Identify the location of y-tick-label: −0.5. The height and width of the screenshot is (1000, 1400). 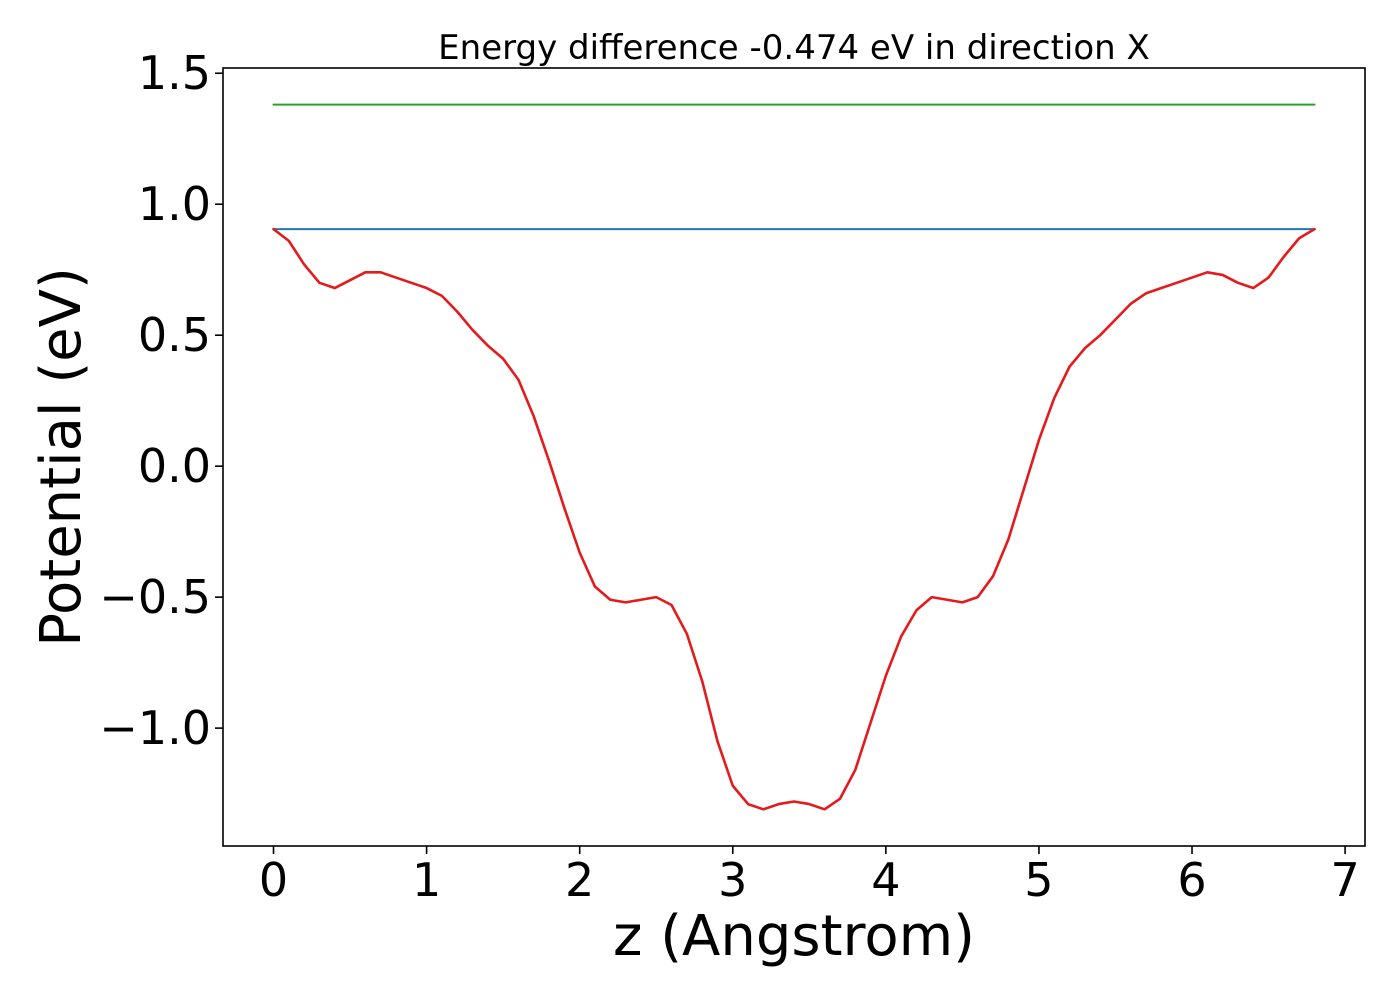
(155, 597).